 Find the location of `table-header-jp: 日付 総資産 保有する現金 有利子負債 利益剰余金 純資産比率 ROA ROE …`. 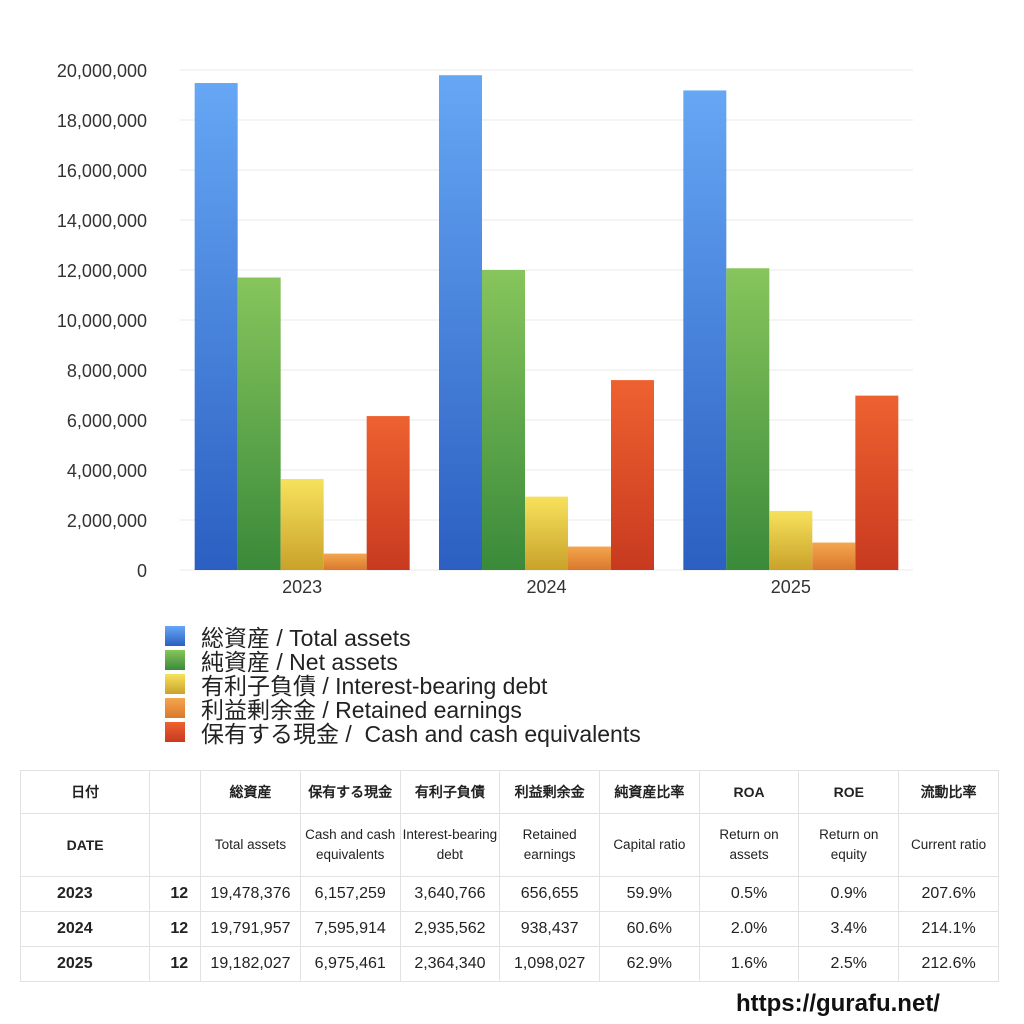

table-header-jp: 日付 総資産 保有する現金 有利子負債 利益剰余金 純資産比率 ROA ROE … is located at coordinates (509, 792).